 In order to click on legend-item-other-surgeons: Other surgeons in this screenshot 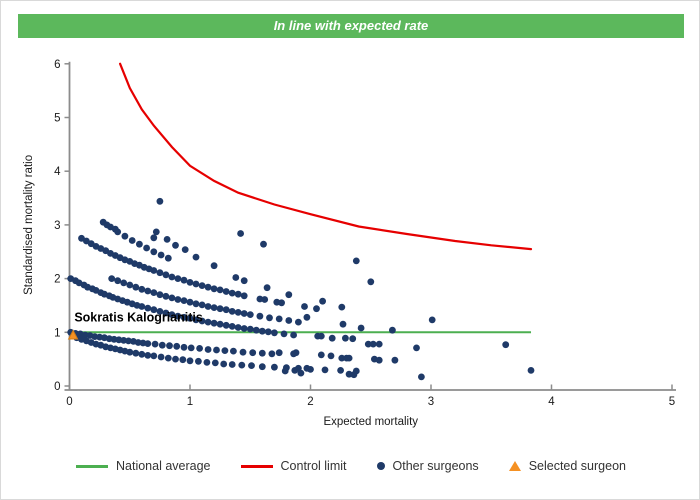, I will do `click(427, 466)`.